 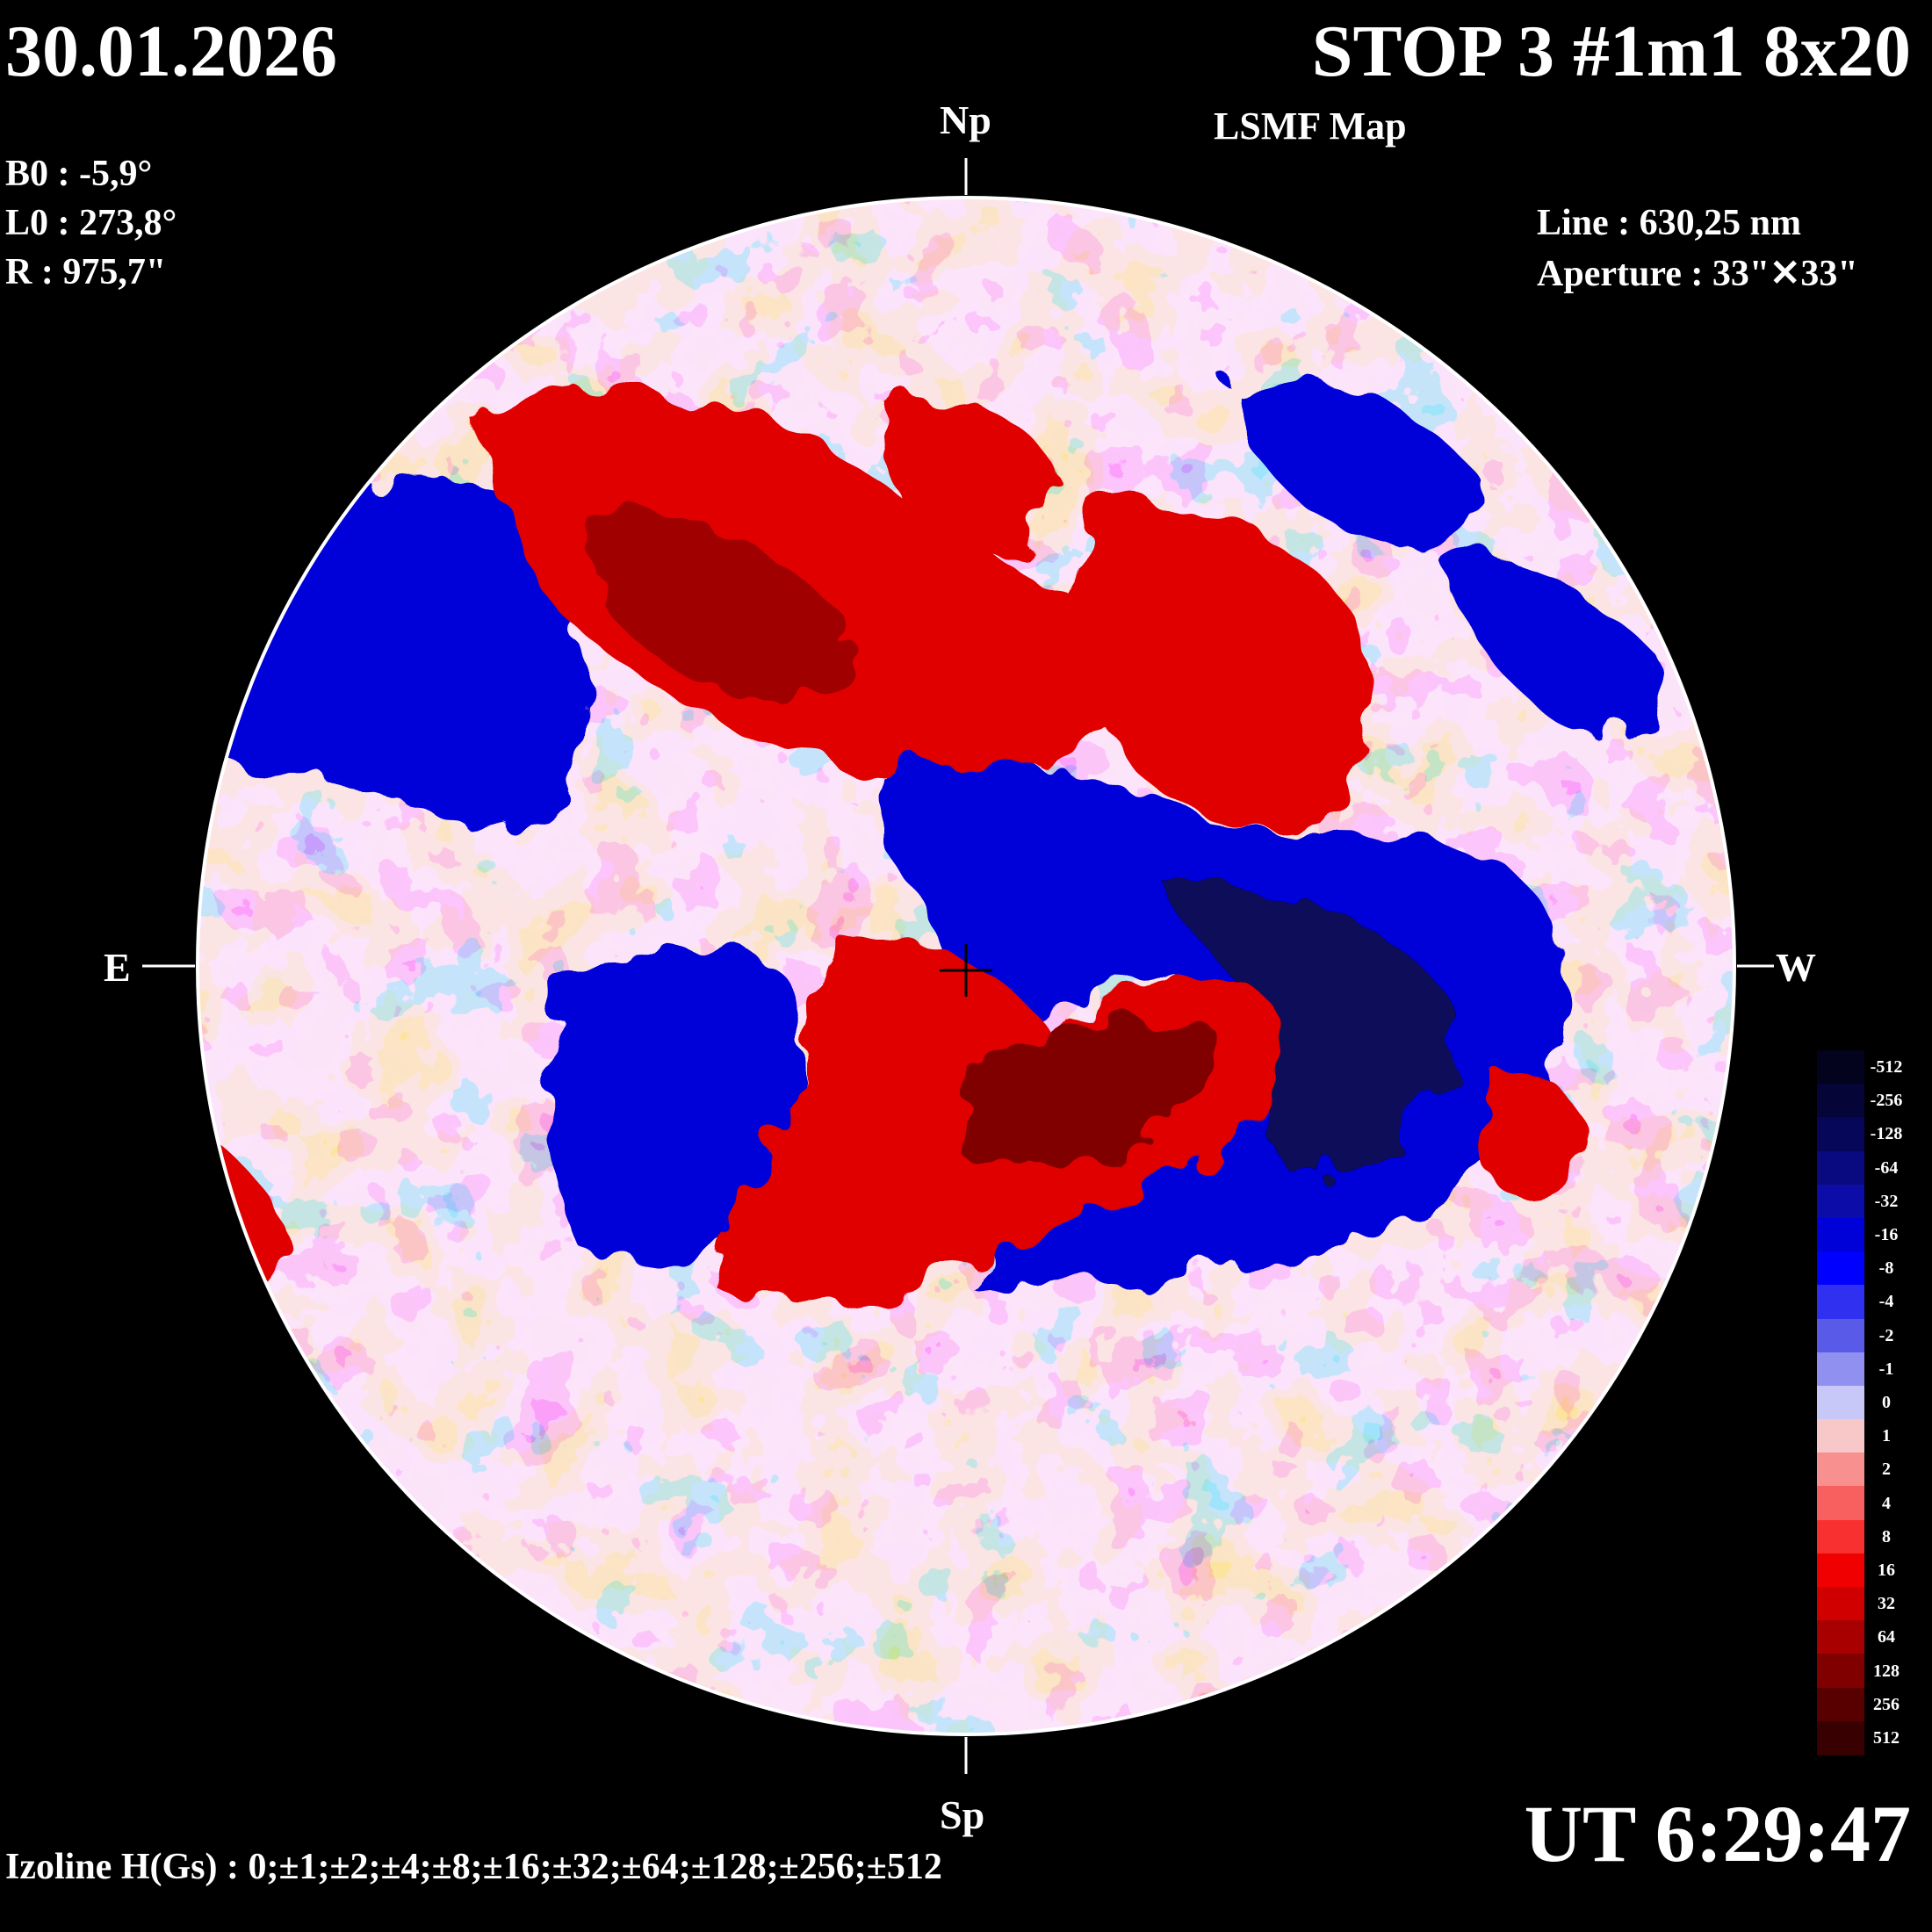 I want to click on region-positive-north, so click(x=812, y=583).